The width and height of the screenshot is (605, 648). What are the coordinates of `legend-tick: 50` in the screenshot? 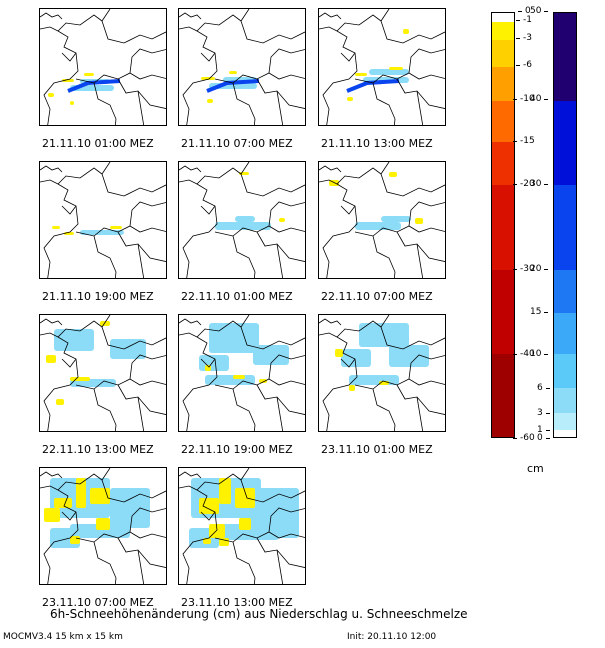 It's located at (540, 11).